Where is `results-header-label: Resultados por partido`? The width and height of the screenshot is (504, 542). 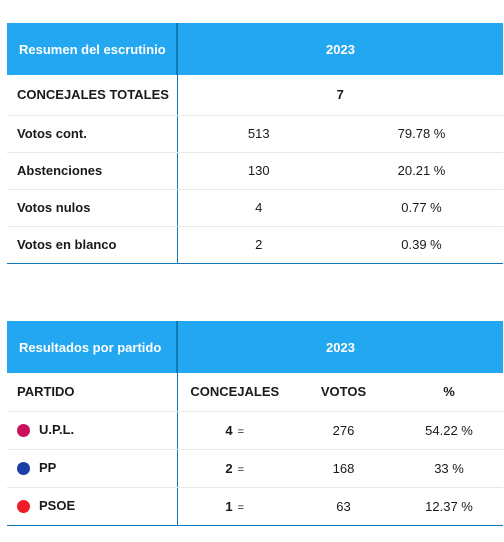
results-header-label: Resultados por partido is located at coordinates (92, 347).